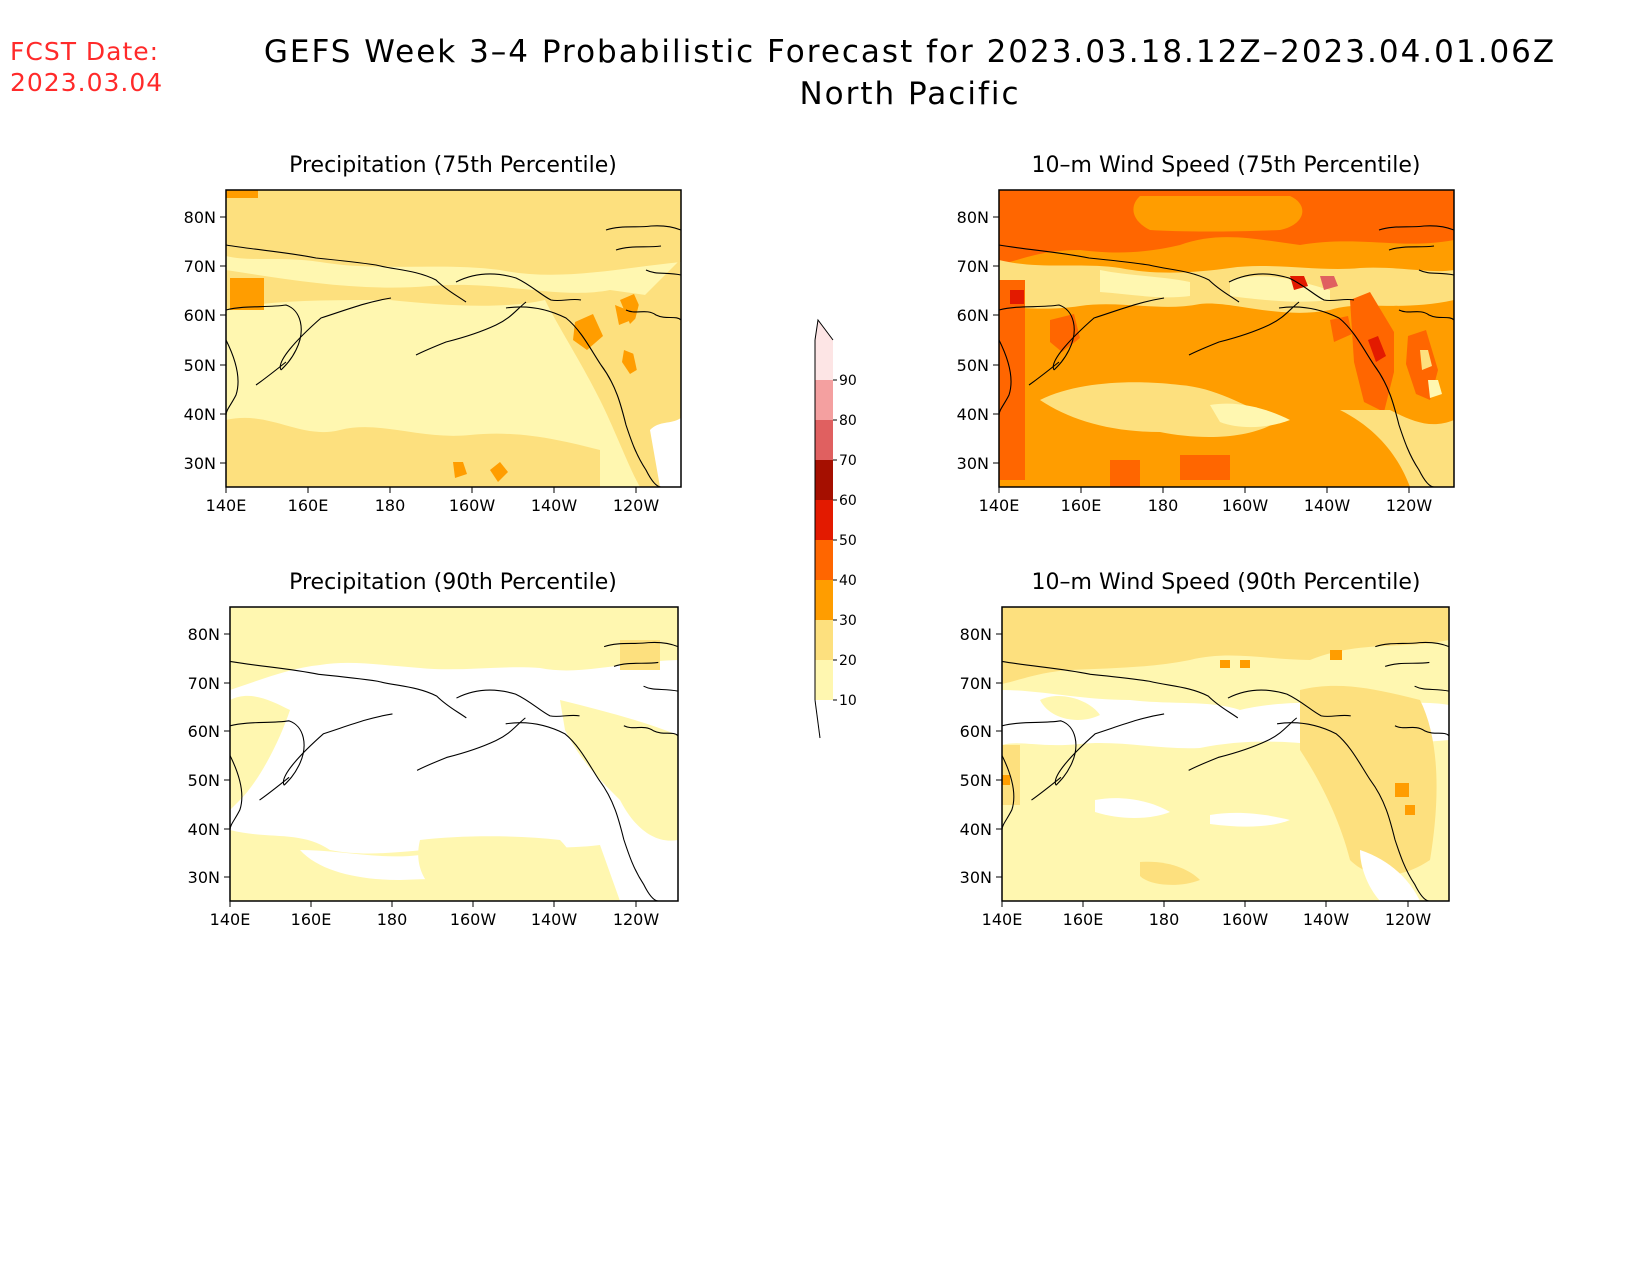 Image resolution: width=1650 pixels, height=1275 pixels. Describe the element at coordinates (85, 51) in the screenshot. I see `forecast-date-label: FCST Date:` at that location.